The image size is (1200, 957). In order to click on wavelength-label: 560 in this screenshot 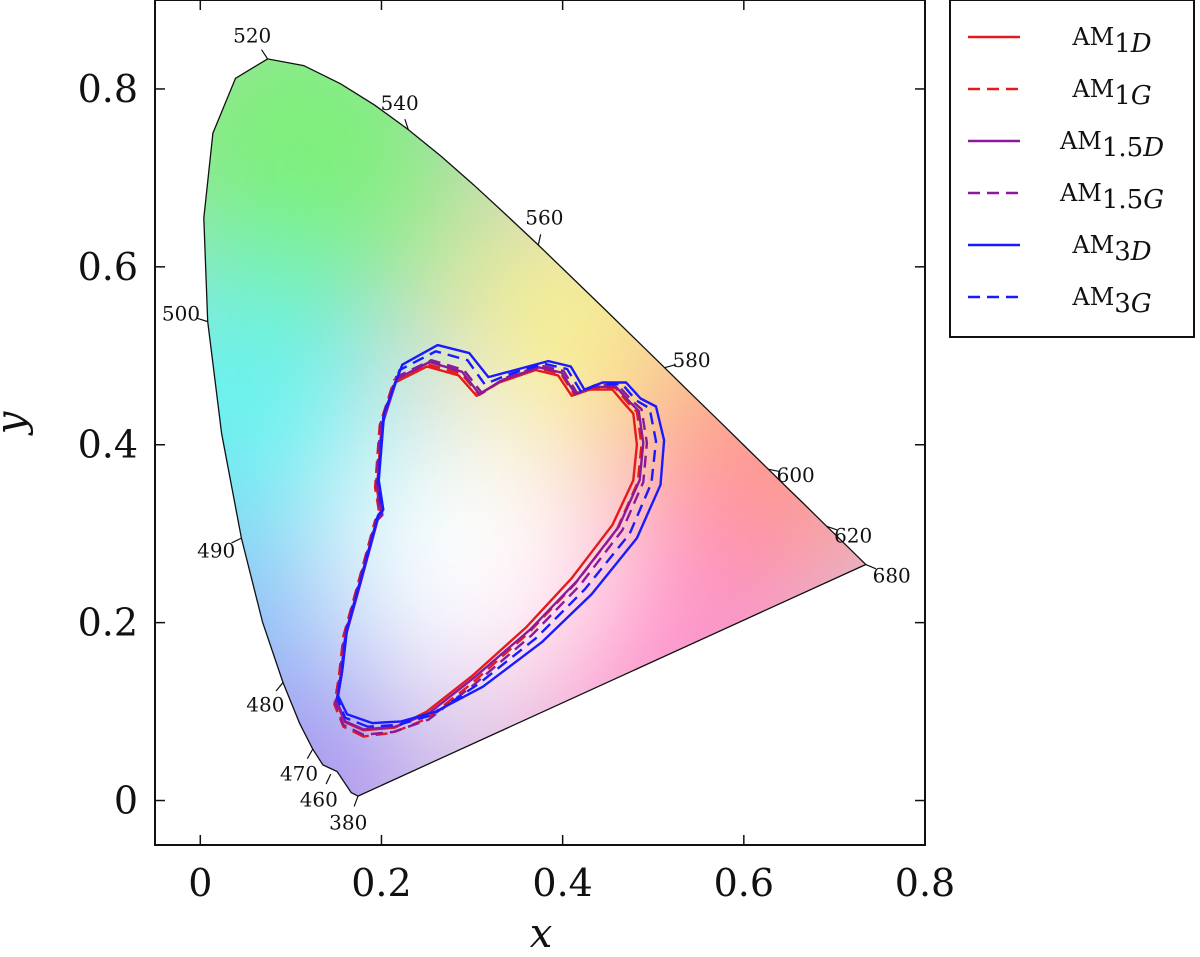, I will do `click(544, 218)`.